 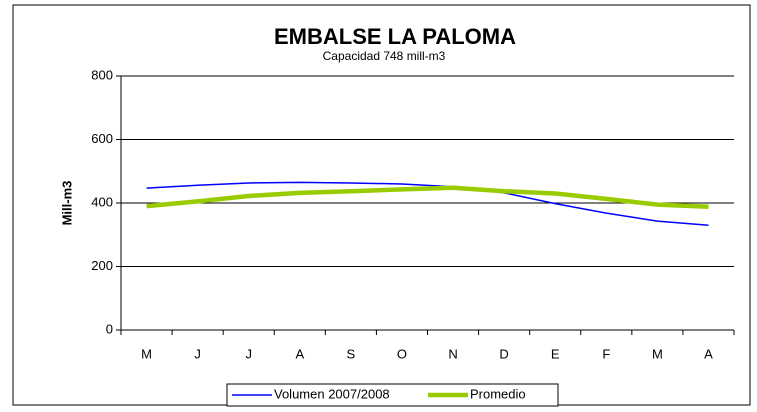 What do you see at coordinates (392, 395) in the screenshot?
I see `legend-box` at bounding box center [392, 395].